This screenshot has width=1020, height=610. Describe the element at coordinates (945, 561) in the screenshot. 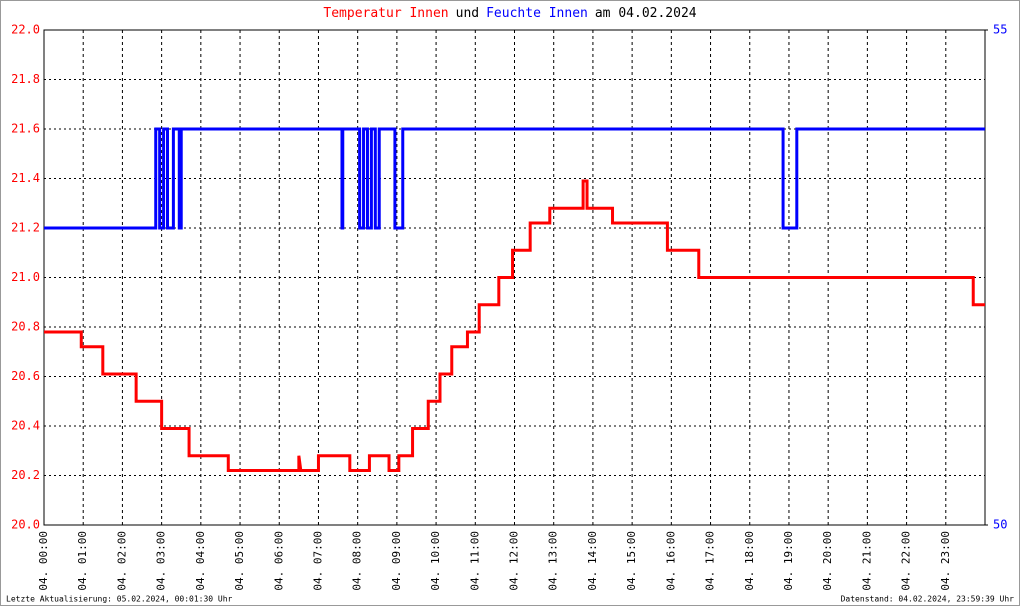

I see `x-tick-label: 04. 23:00` at that location.